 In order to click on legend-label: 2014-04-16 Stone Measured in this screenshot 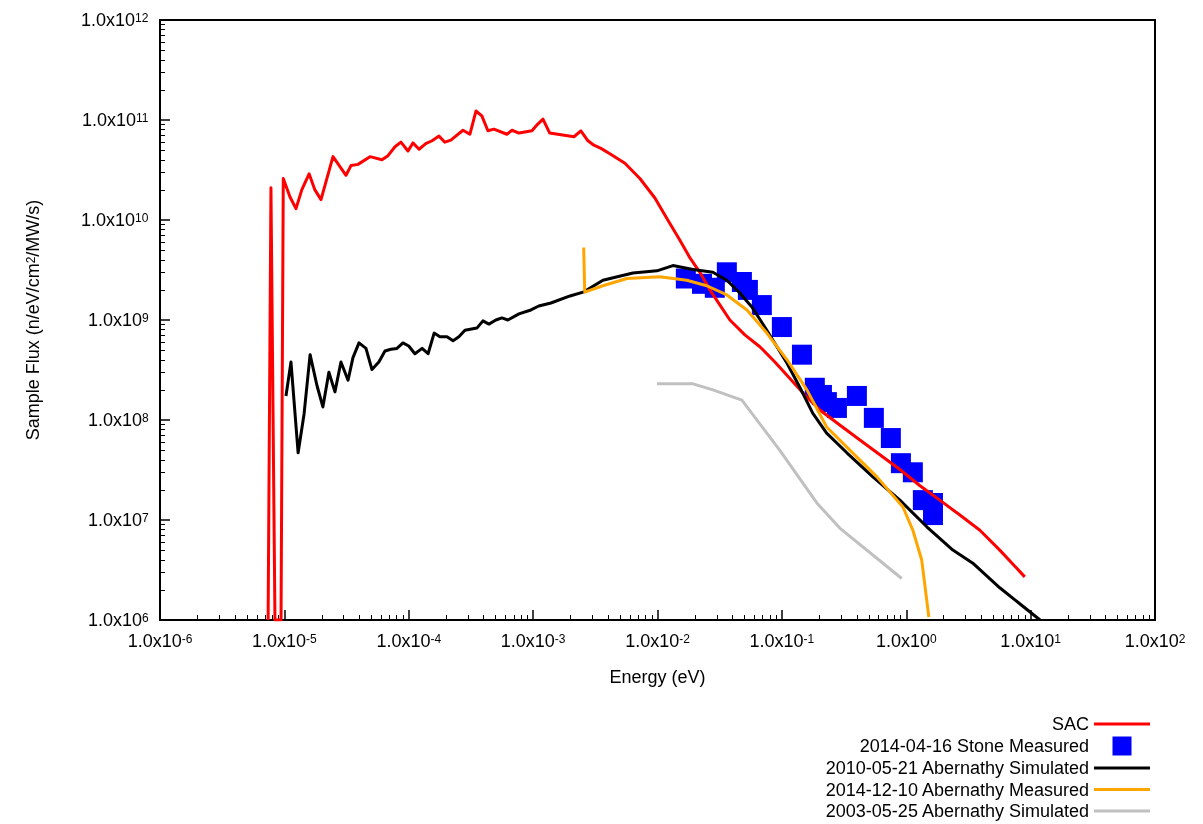, I will do `click(974, 746)`.